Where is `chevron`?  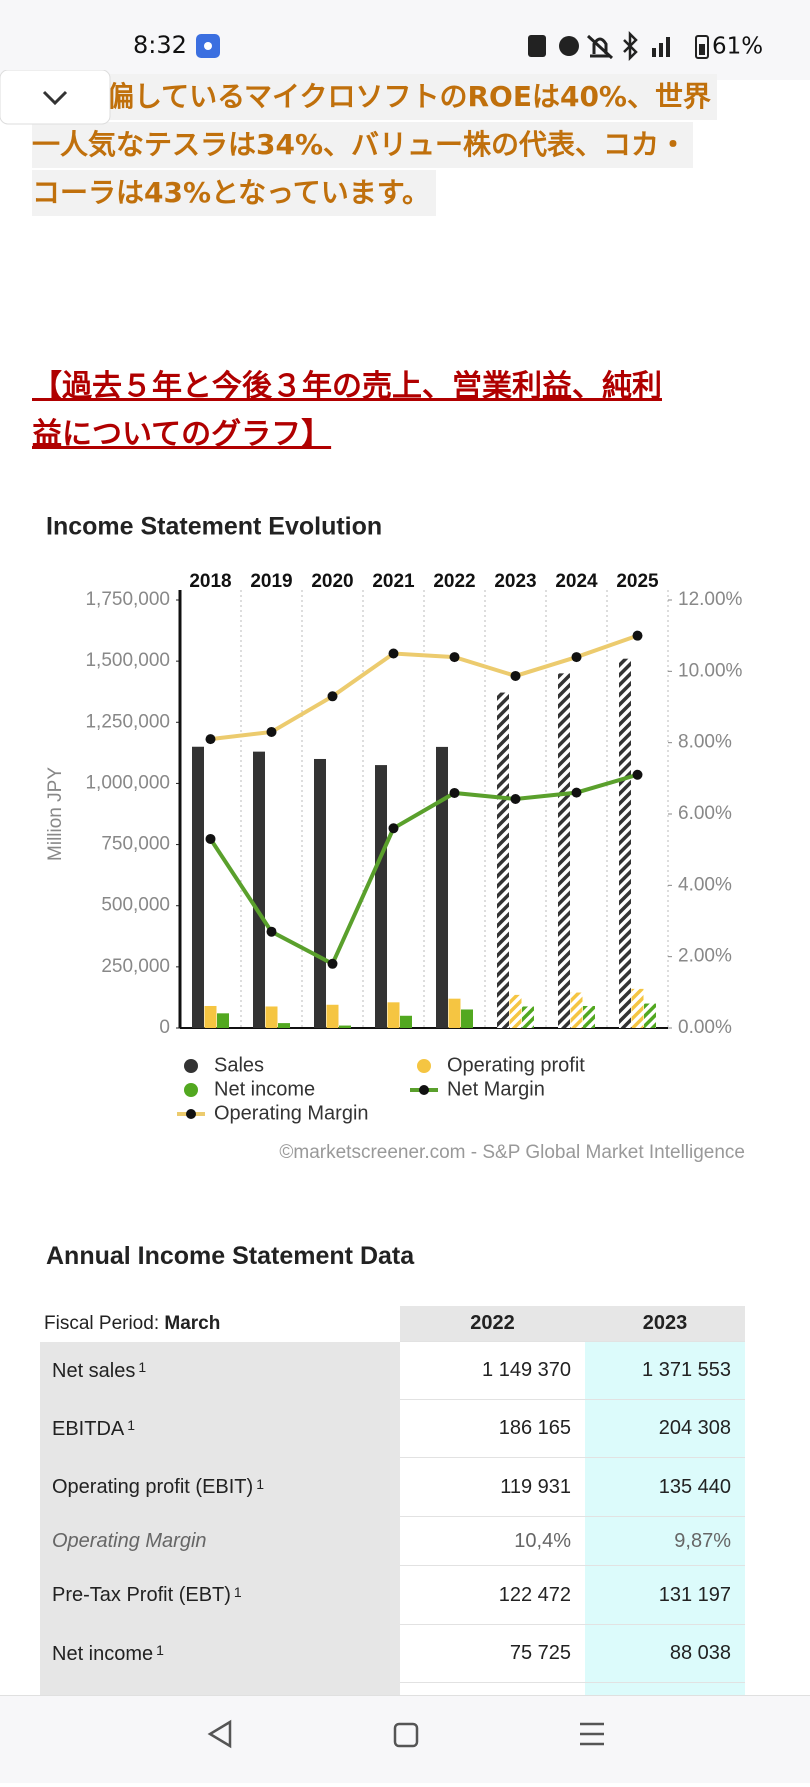
chevron is located at coordinates (55, 98).